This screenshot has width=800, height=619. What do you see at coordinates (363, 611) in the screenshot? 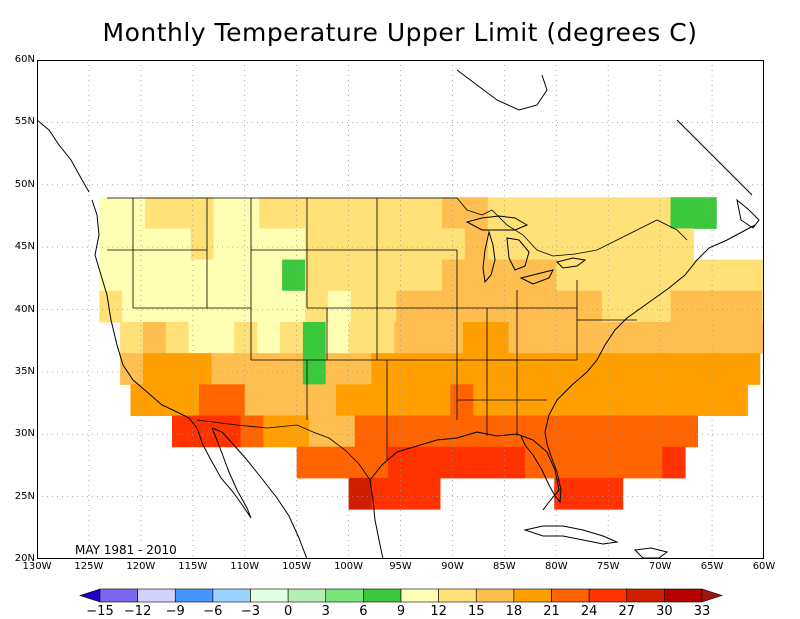
I see `colorbar-tick-label: 6` at bounding box center [363, 611].